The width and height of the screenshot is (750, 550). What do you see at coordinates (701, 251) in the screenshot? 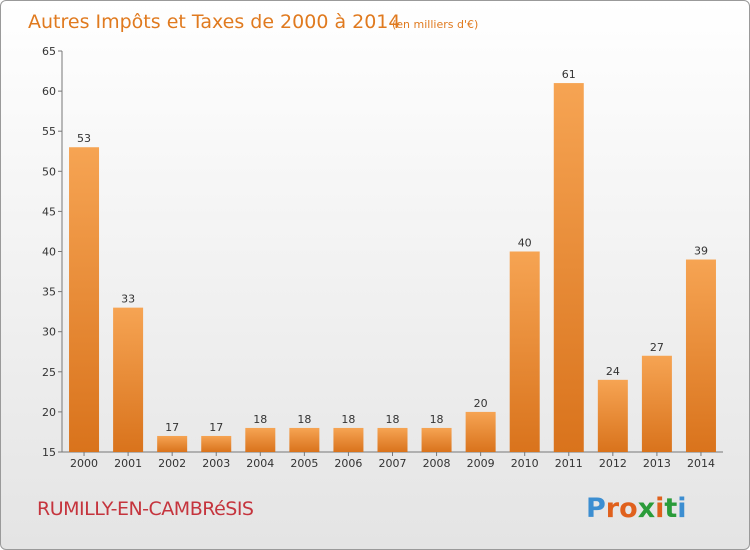
I see `bar-value-label: 39` at bounding box center [701, 251].